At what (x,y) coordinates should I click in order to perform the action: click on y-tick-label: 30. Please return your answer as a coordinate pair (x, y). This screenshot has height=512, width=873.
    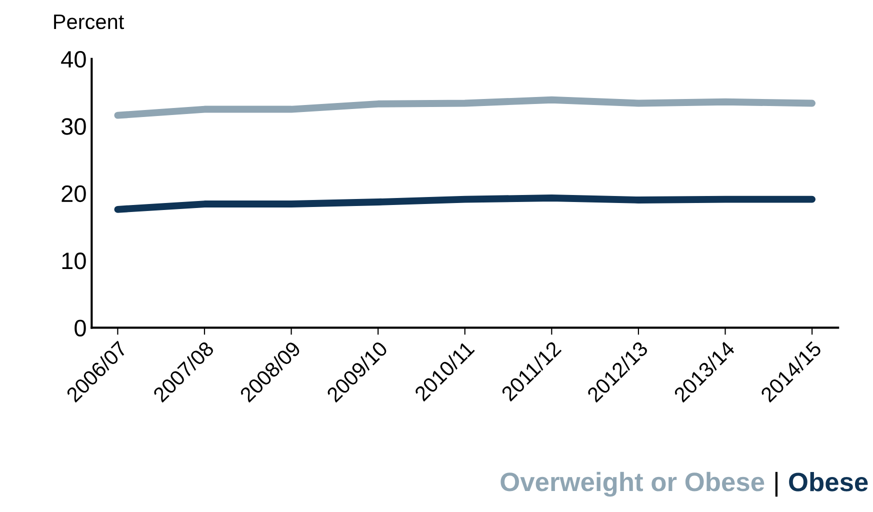
    Looking at the image, I should click on (73, 126).